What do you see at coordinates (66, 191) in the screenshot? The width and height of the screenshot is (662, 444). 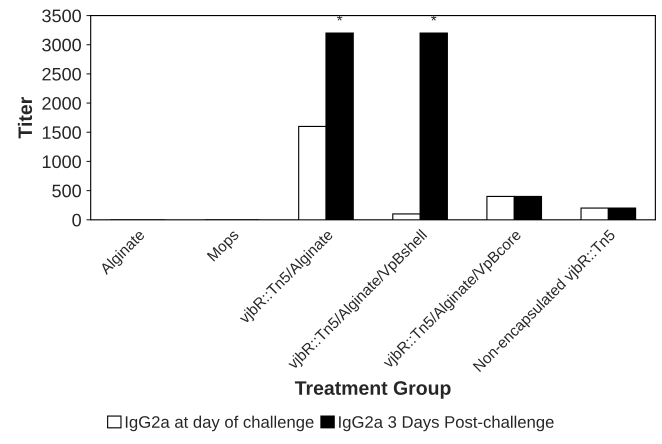 I see `y-tick-label: 500` at bounding box center [66, 191].